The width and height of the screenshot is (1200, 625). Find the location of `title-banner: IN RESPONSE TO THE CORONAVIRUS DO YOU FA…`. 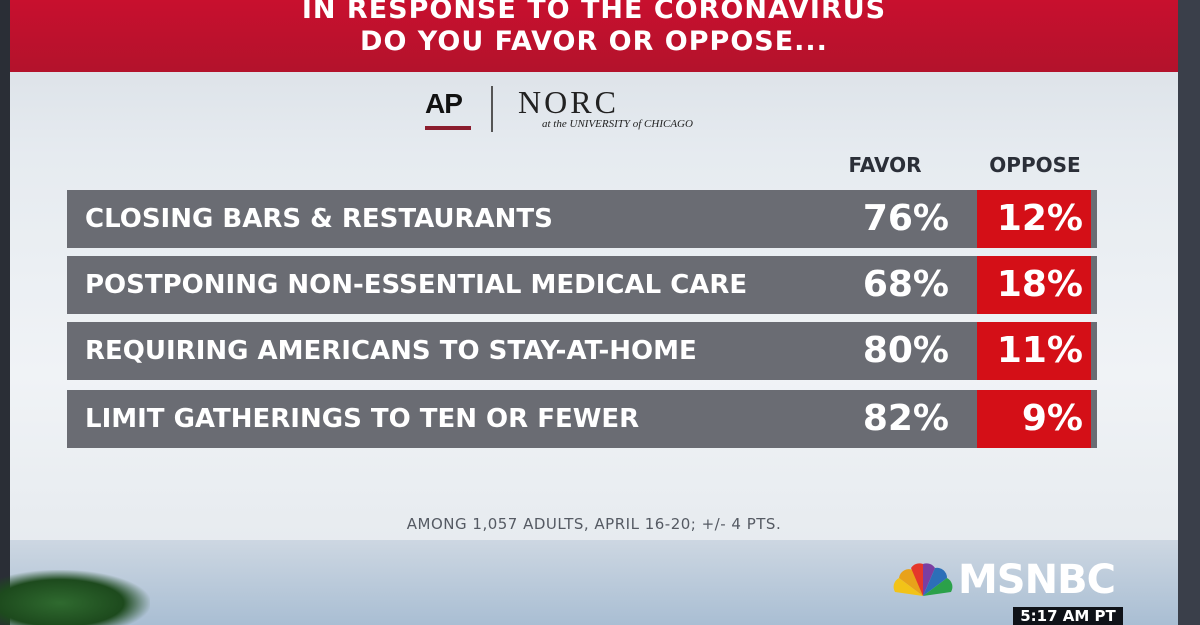

title-banner: IN RESPONSE TO THE CORONAVIRUS DO YOU FA… is located at coordinates (594, 36).